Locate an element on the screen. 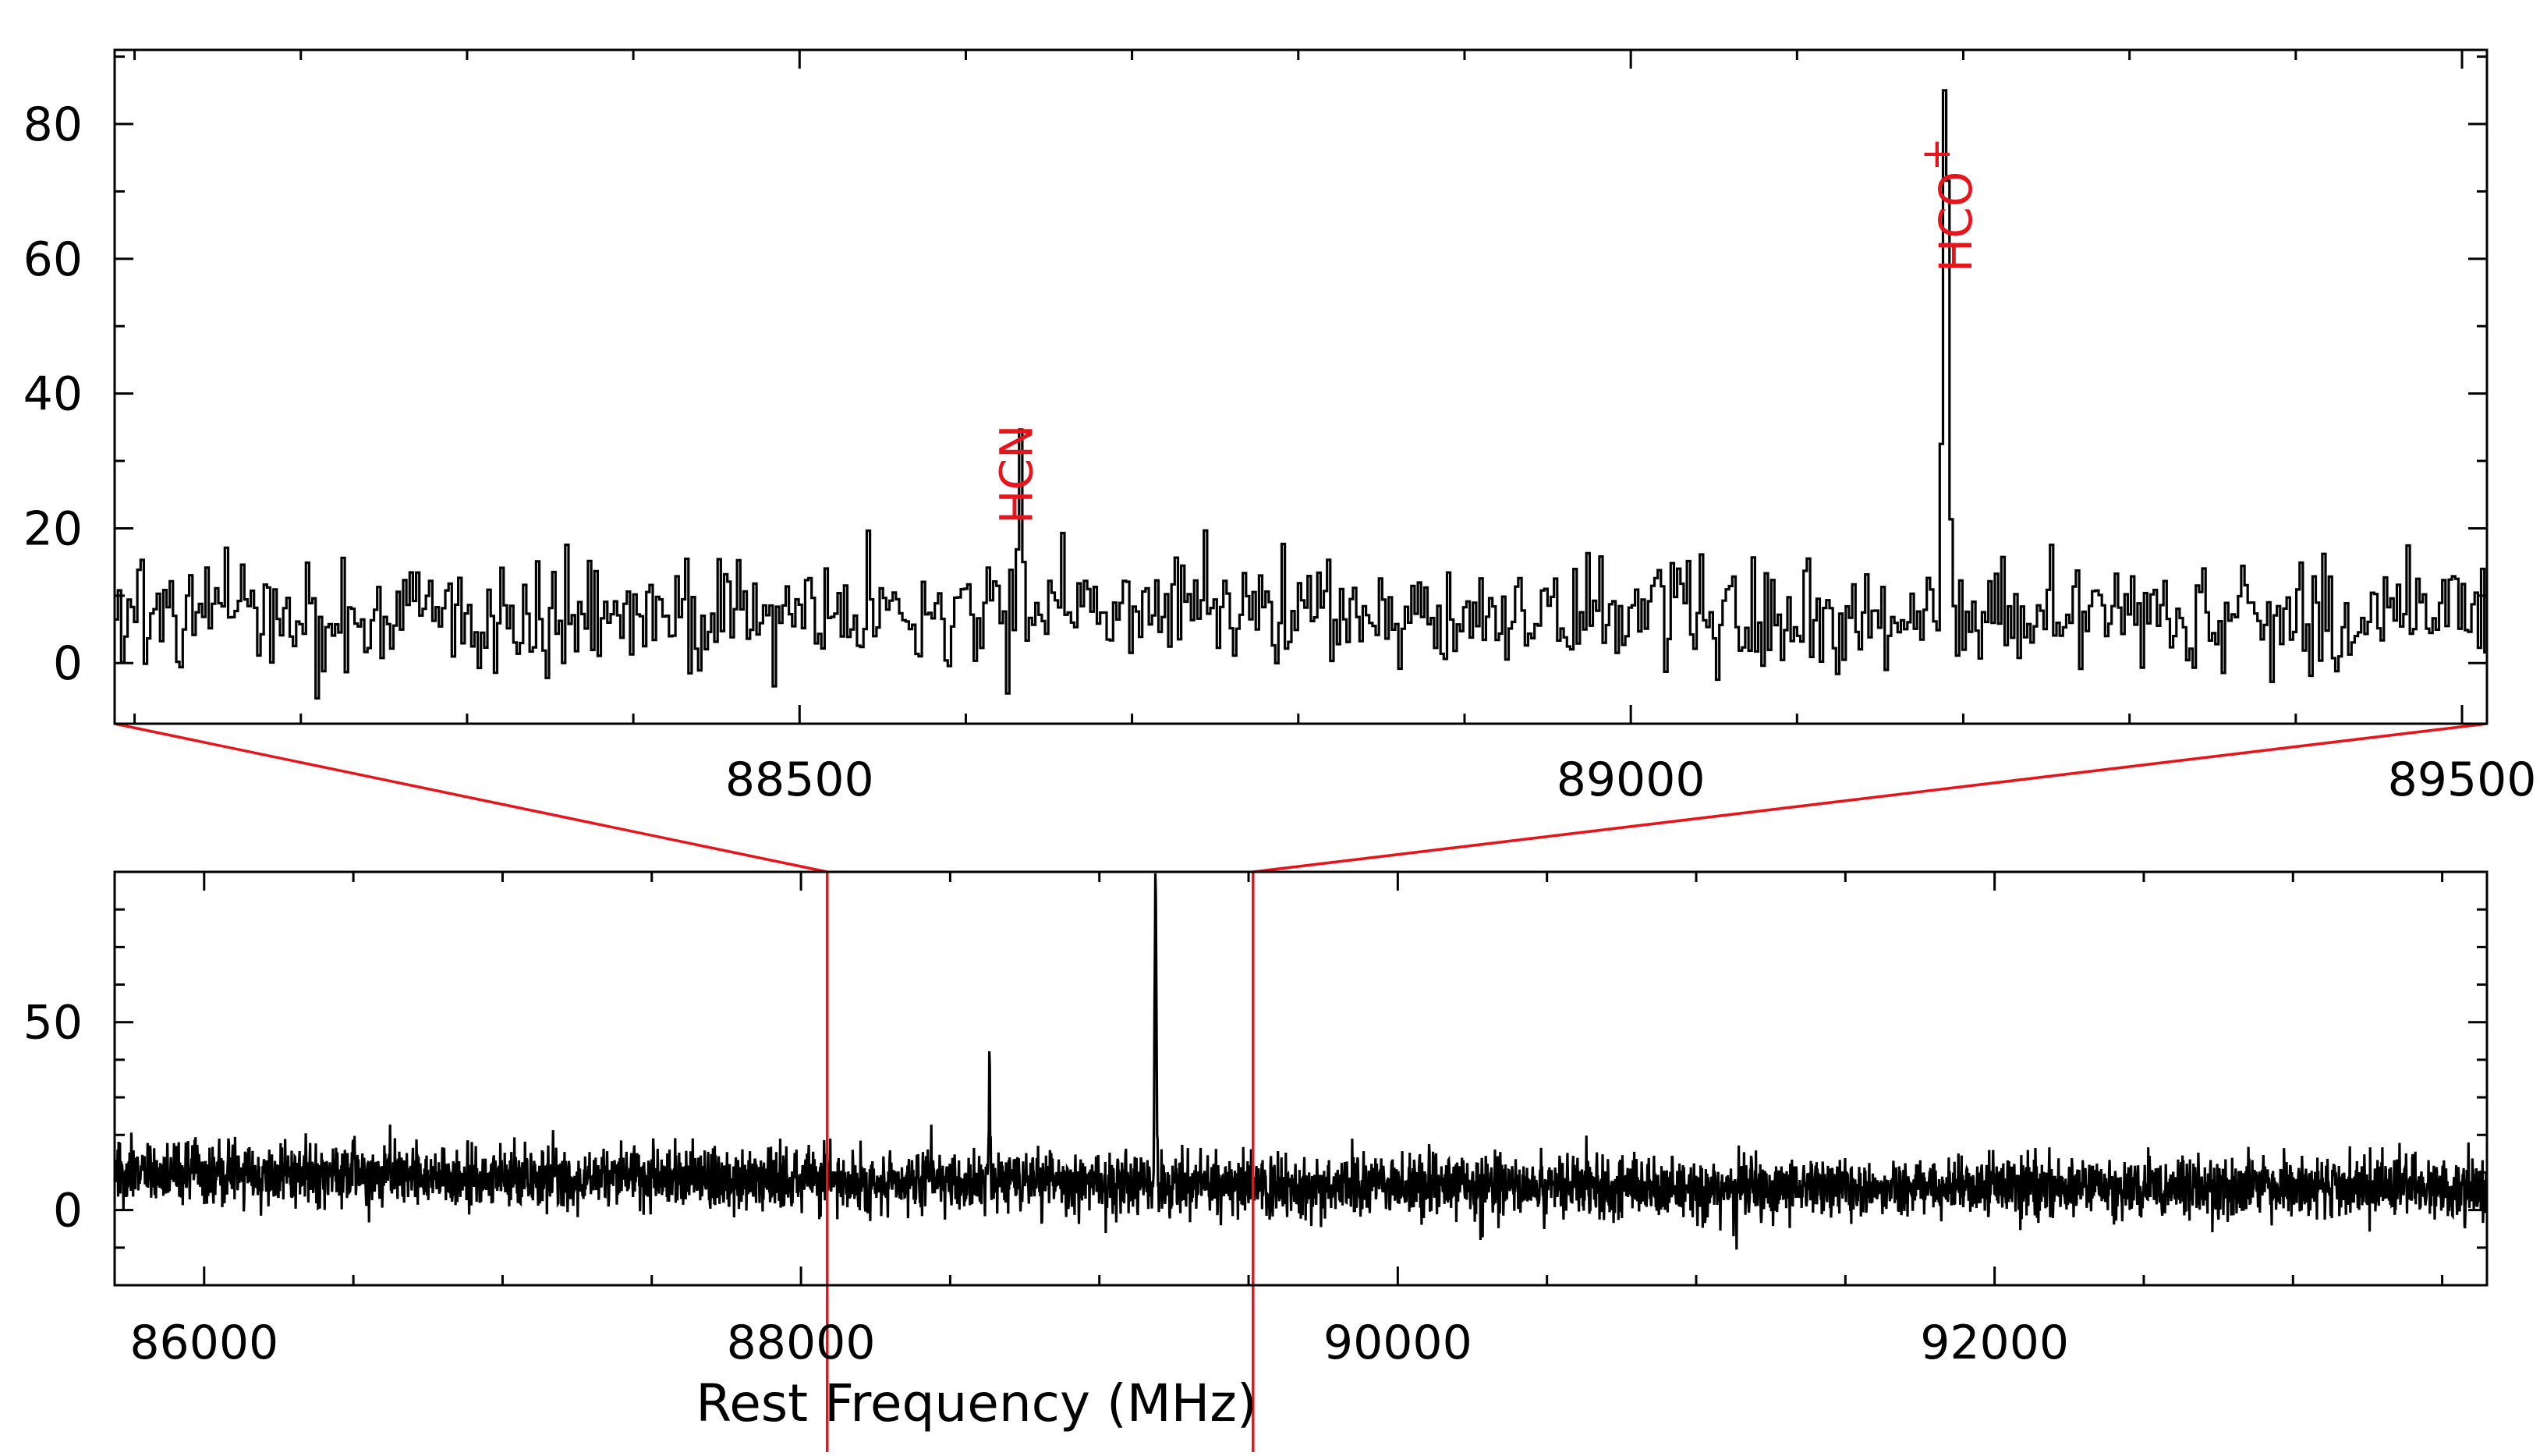  hco-plus-label: HCO+ is located at coordinates (1948, 204).